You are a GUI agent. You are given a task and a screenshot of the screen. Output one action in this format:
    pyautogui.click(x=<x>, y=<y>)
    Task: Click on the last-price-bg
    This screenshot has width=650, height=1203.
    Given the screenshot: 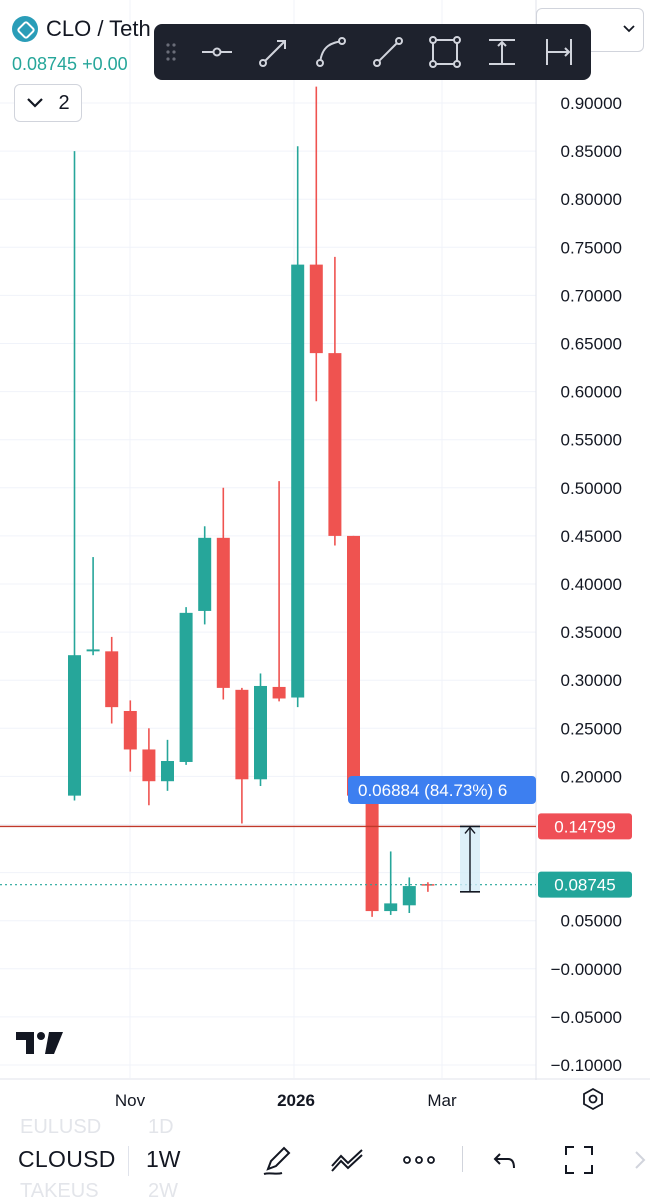 What is the action you would take?
    pyautogui.click(x=585, y=884)
    